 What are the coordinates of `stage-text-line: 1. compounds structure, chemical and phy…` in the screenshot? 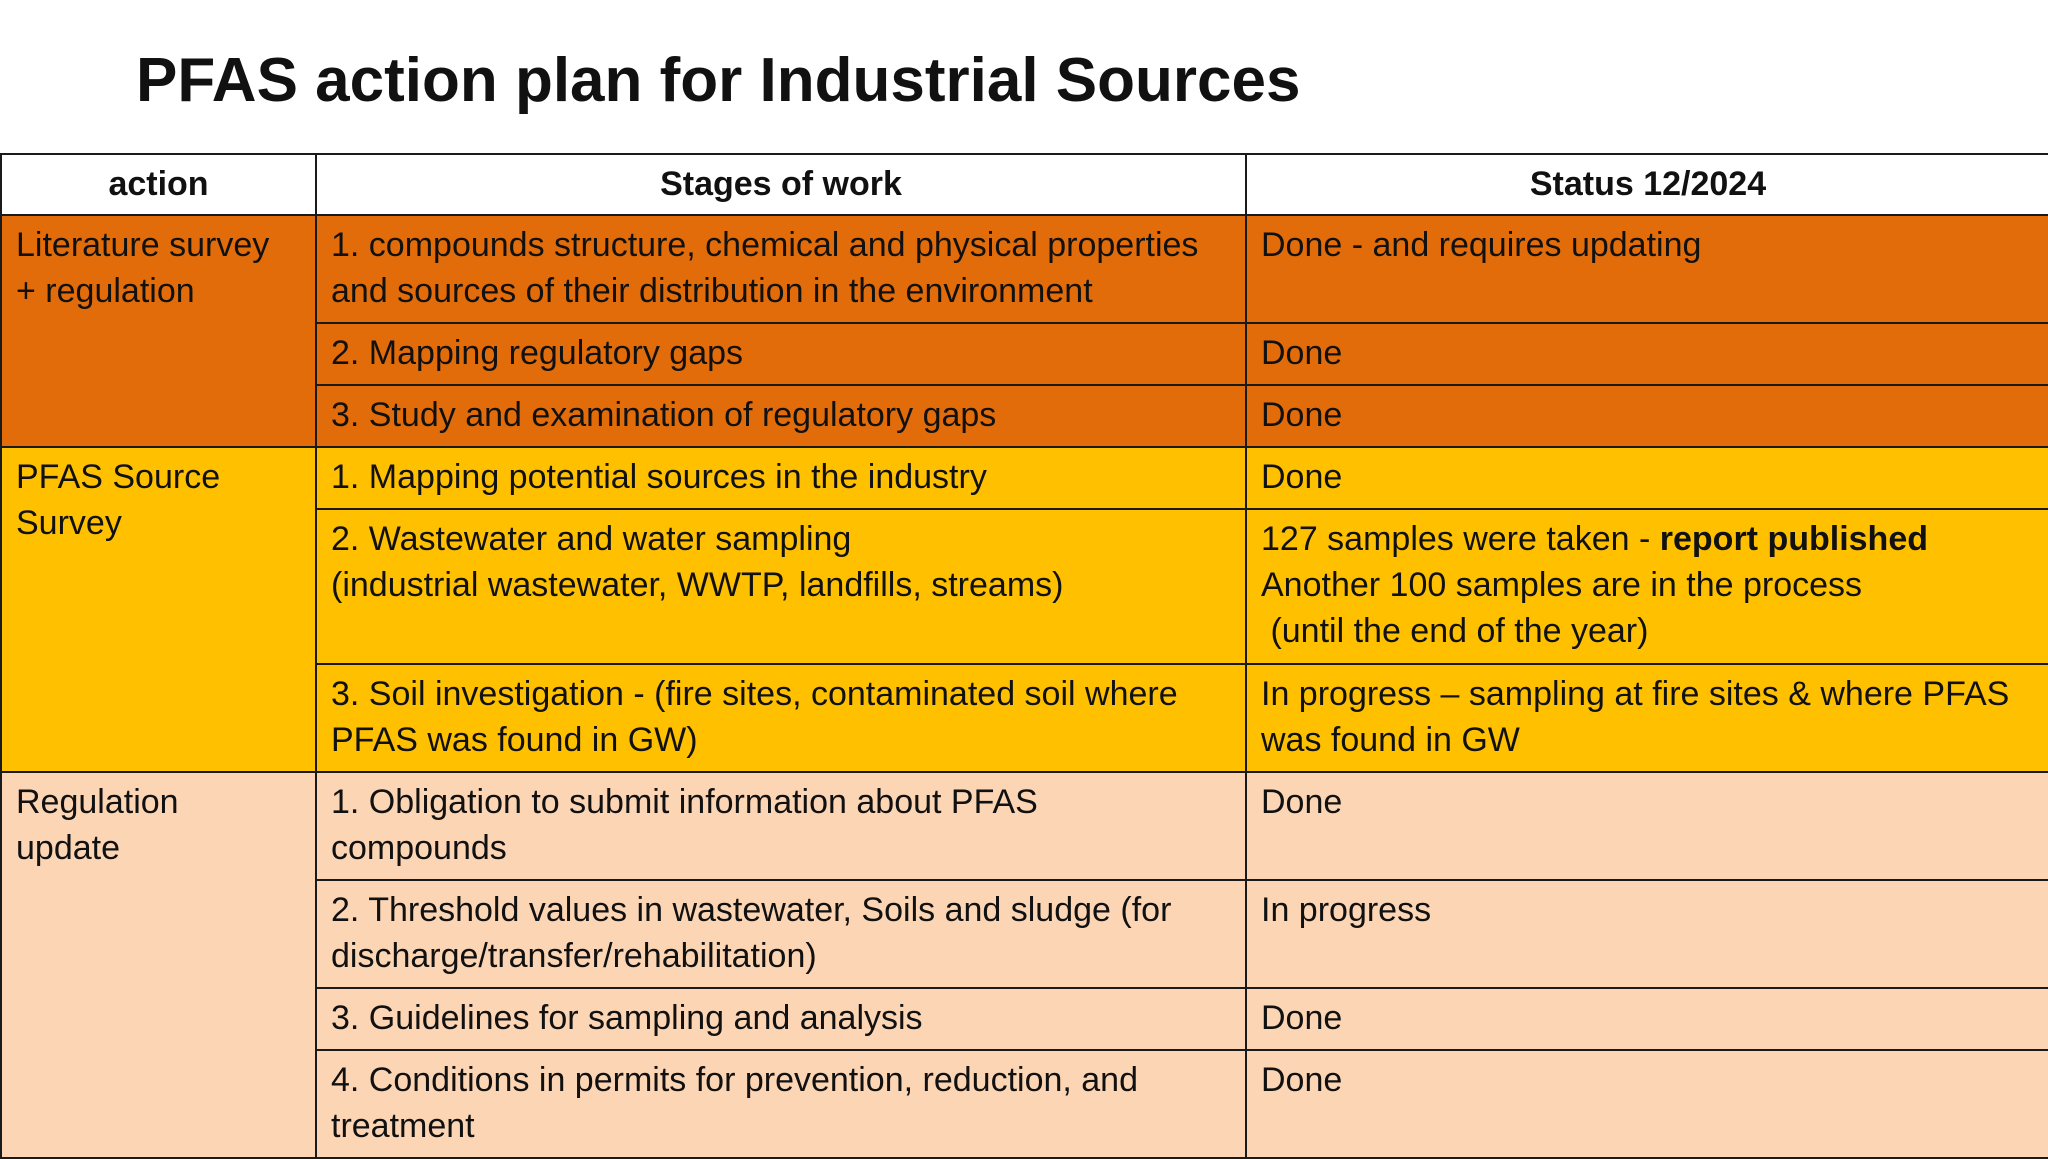 It's located at (765, 245).